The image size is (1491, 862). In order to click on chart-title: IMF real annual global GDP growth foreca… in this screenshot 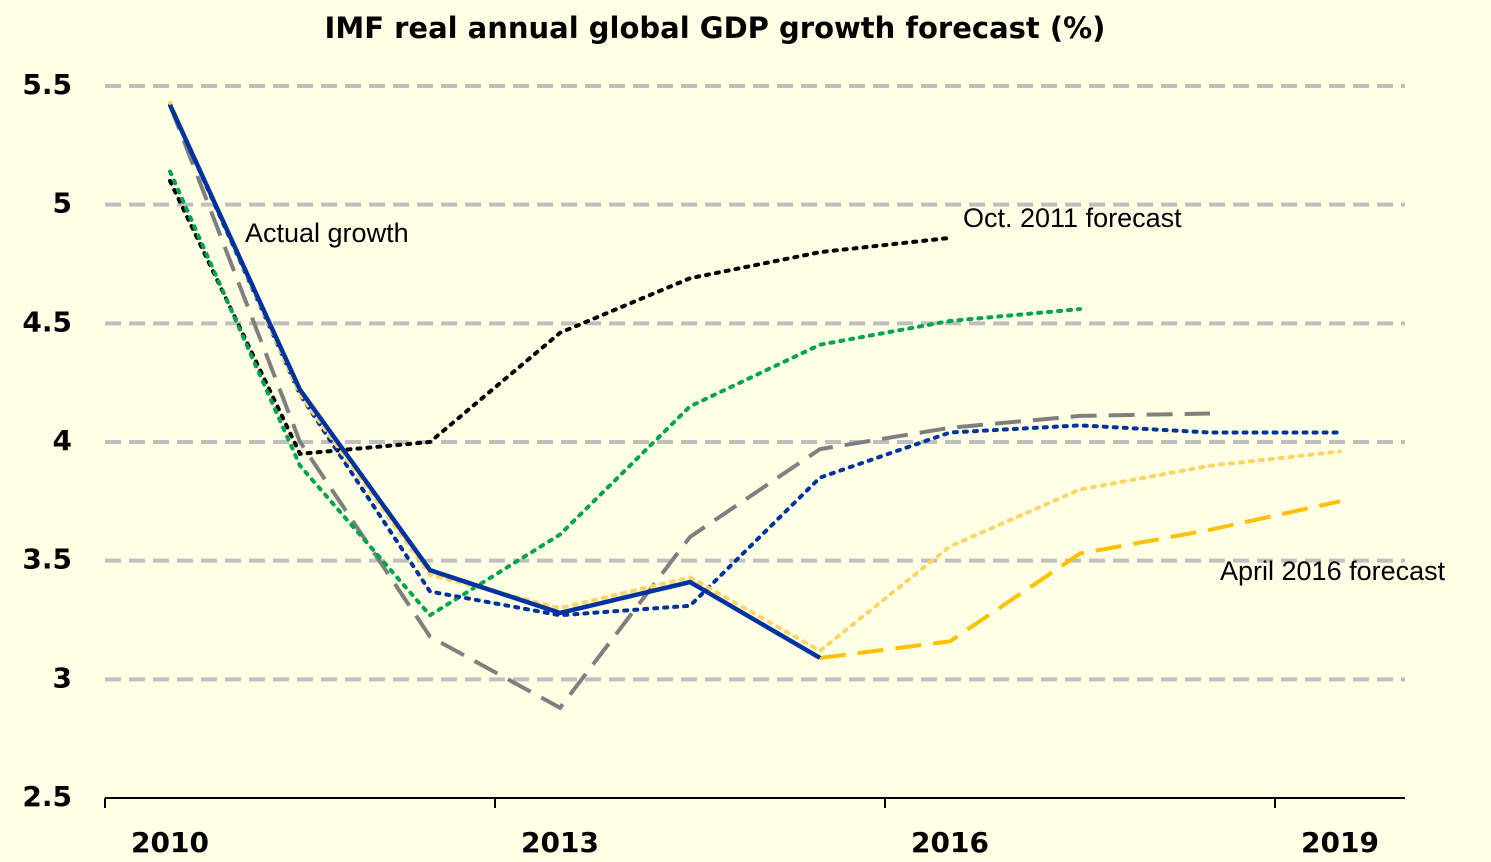, I will do `click(715, 28)`.